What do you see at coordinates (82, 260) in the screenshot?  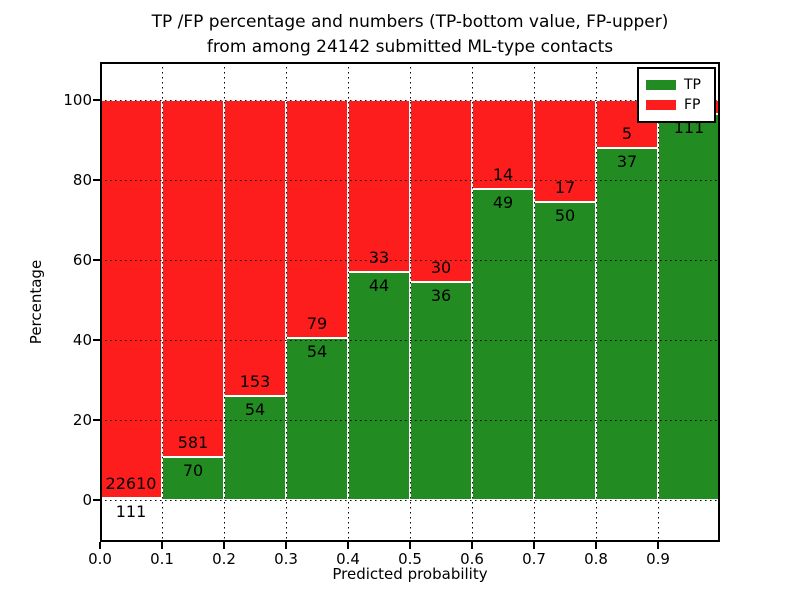 I see `y-tick-label-60: 60` at bounding box center [82, 260].